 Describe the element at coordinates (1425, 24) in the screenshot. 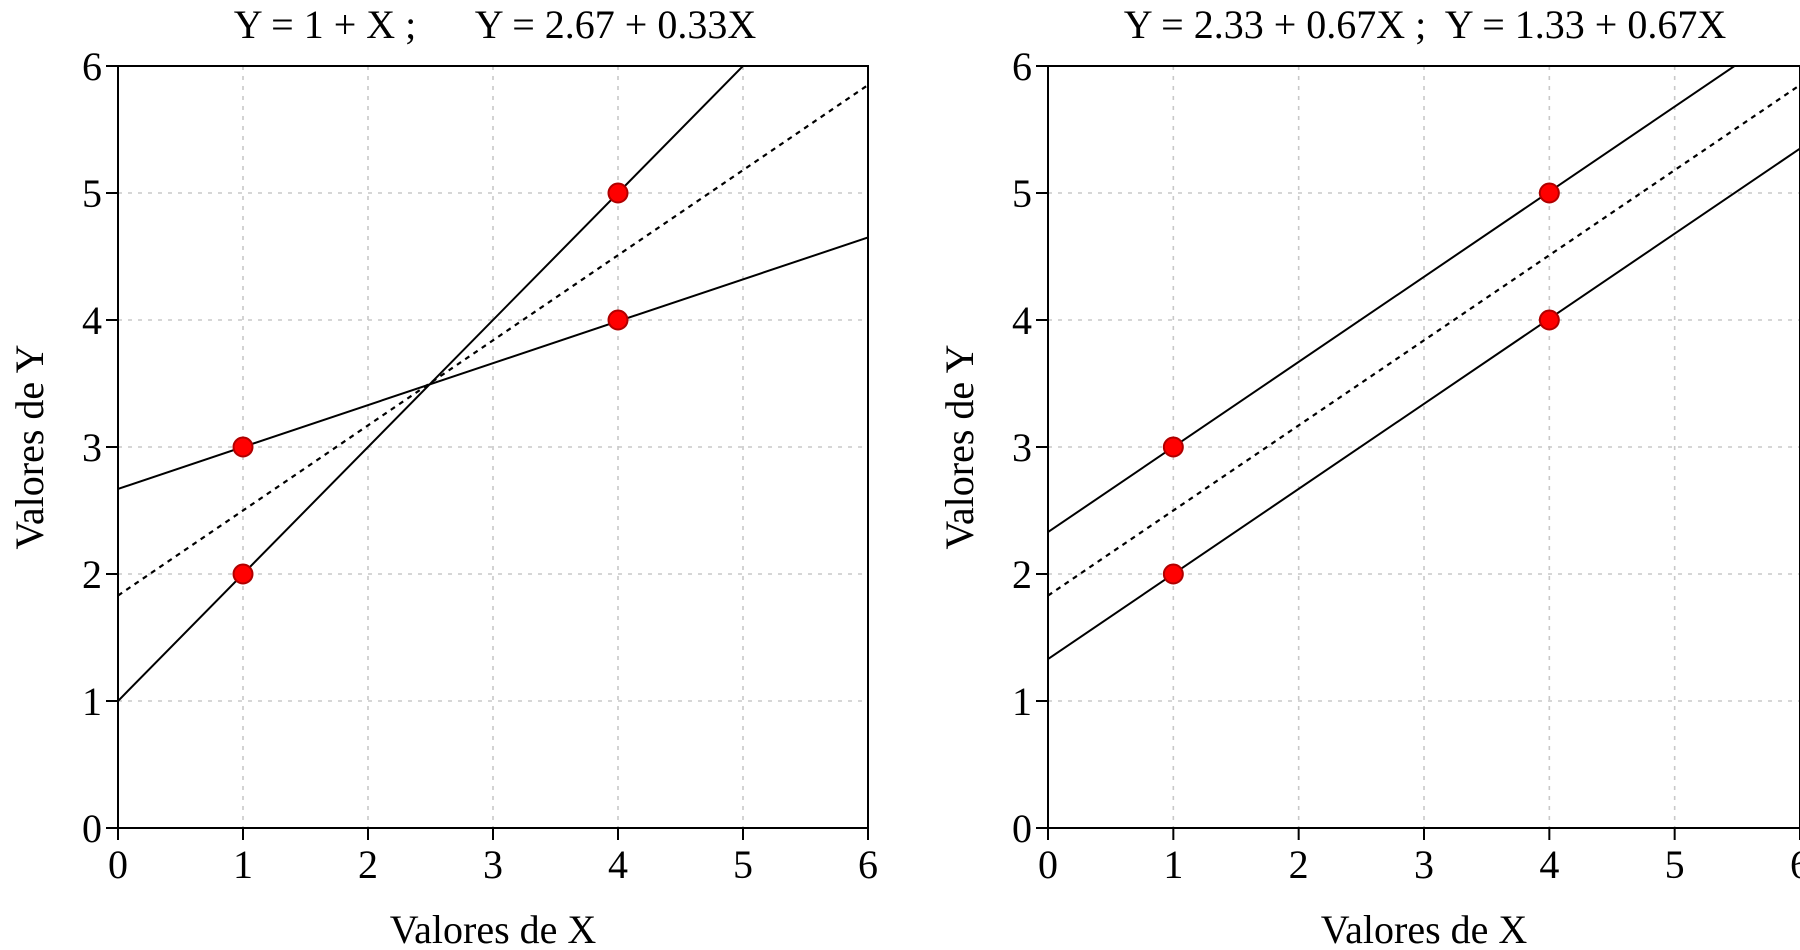

I see `chart-title: Y = 2.33 + 0.67X ; Y = 1.33 + 0.67X` at that location.